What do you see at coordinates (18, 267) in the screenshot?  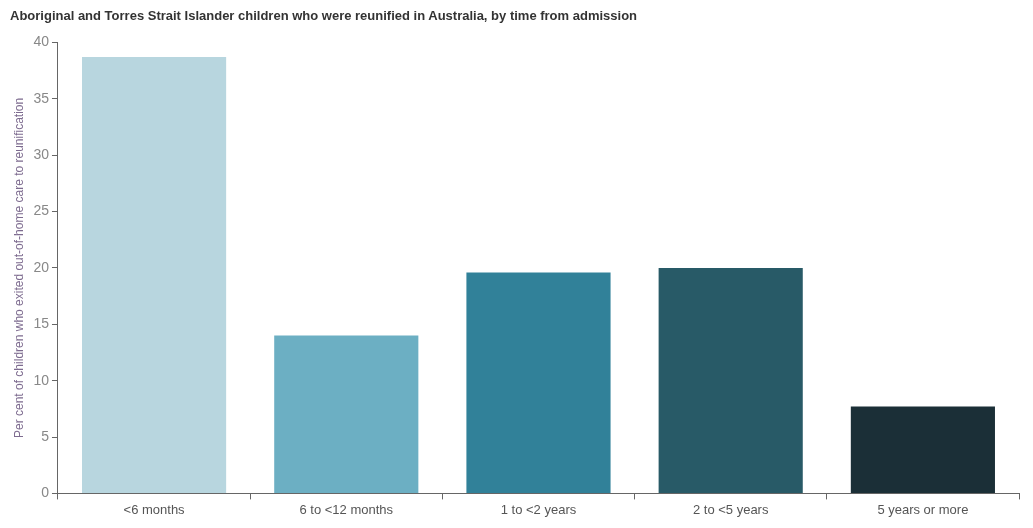 I see `y-axis-title: Per cent of children who exited out-of-home care to reunification` at bounding box center [18, 267].